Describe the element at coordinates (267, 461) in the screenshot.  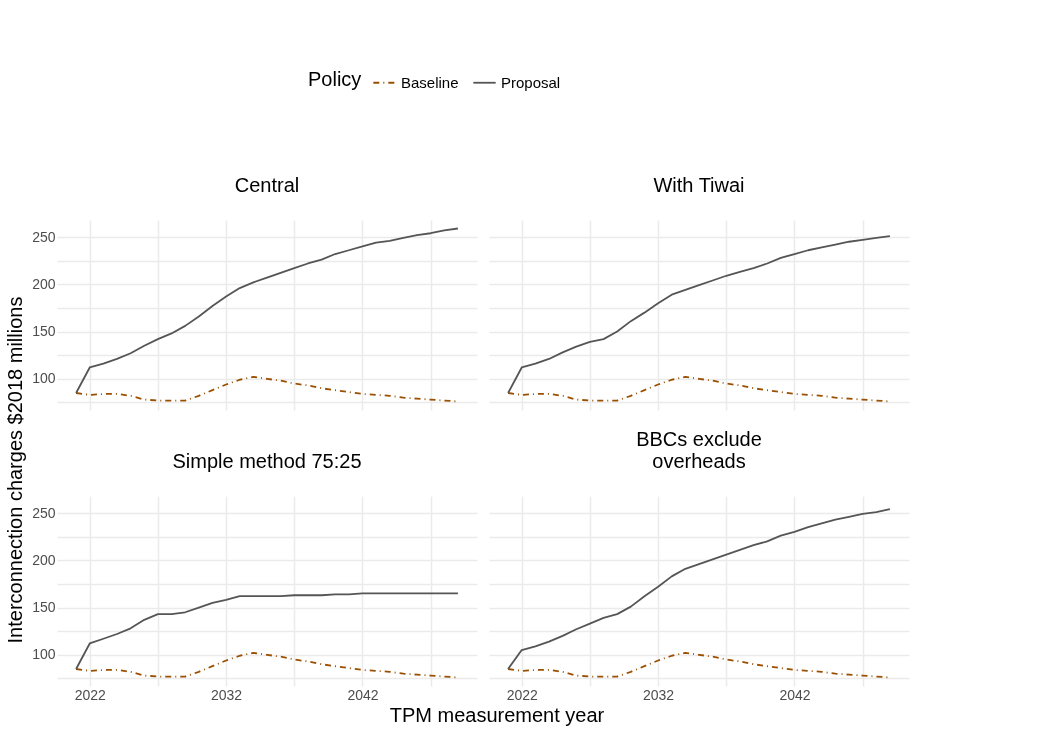
I see `chart-title: Simple method 75:25` at that location.